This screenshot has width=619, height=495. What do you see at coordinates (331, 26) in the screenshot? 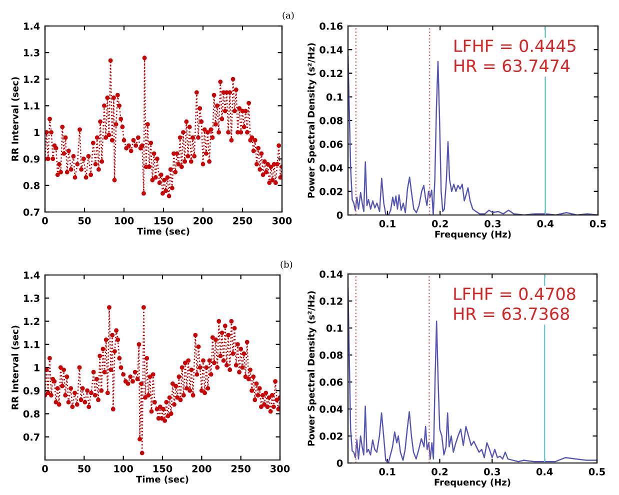
I see `y-tick-label: 0.16` at bounding box center [331, 26].